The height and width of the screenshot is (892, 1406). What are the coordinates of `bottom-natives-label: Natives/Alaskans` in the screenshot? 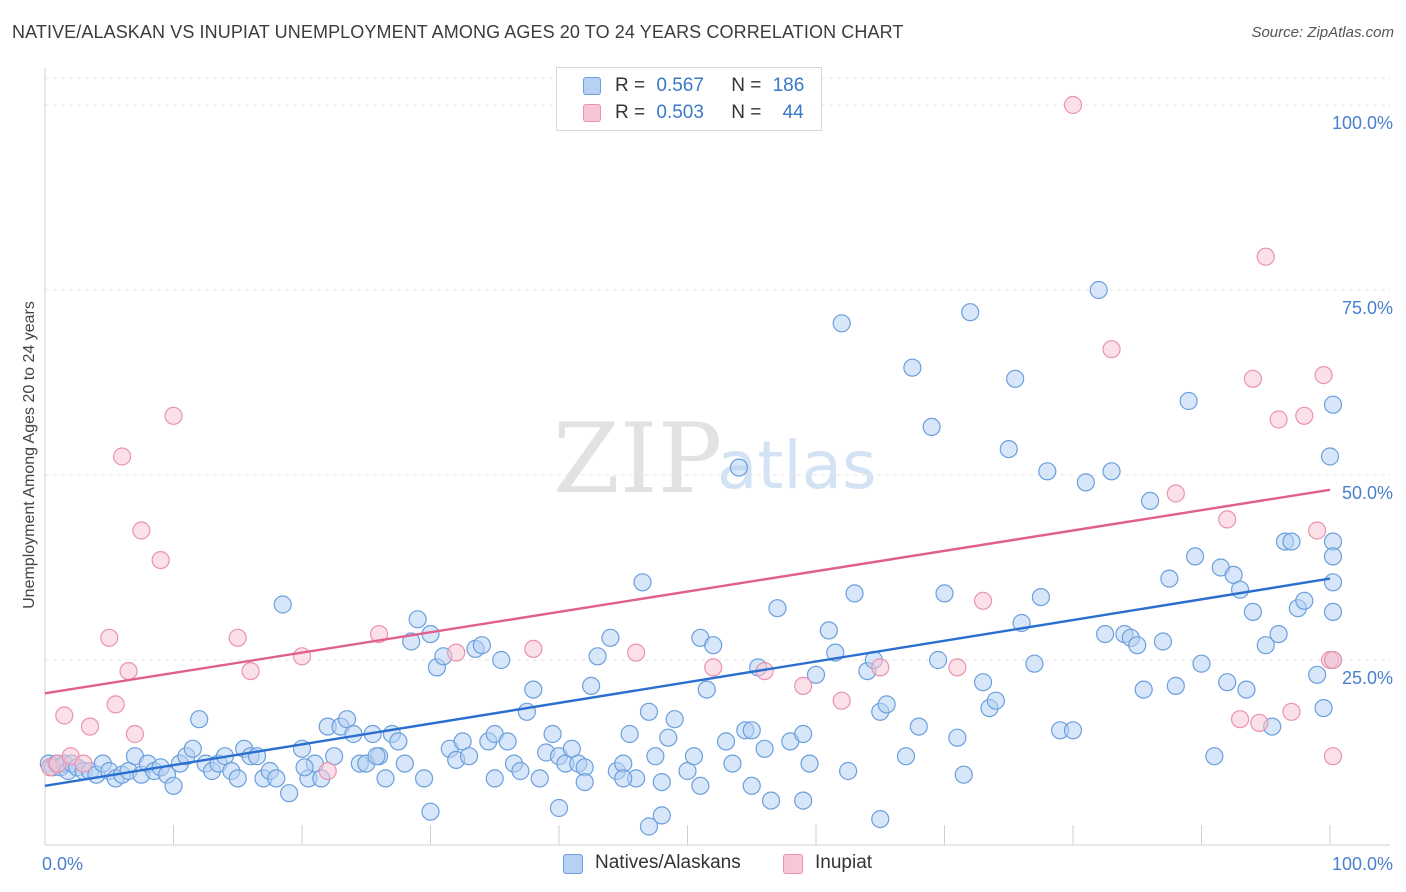 It's located at (668, 862).